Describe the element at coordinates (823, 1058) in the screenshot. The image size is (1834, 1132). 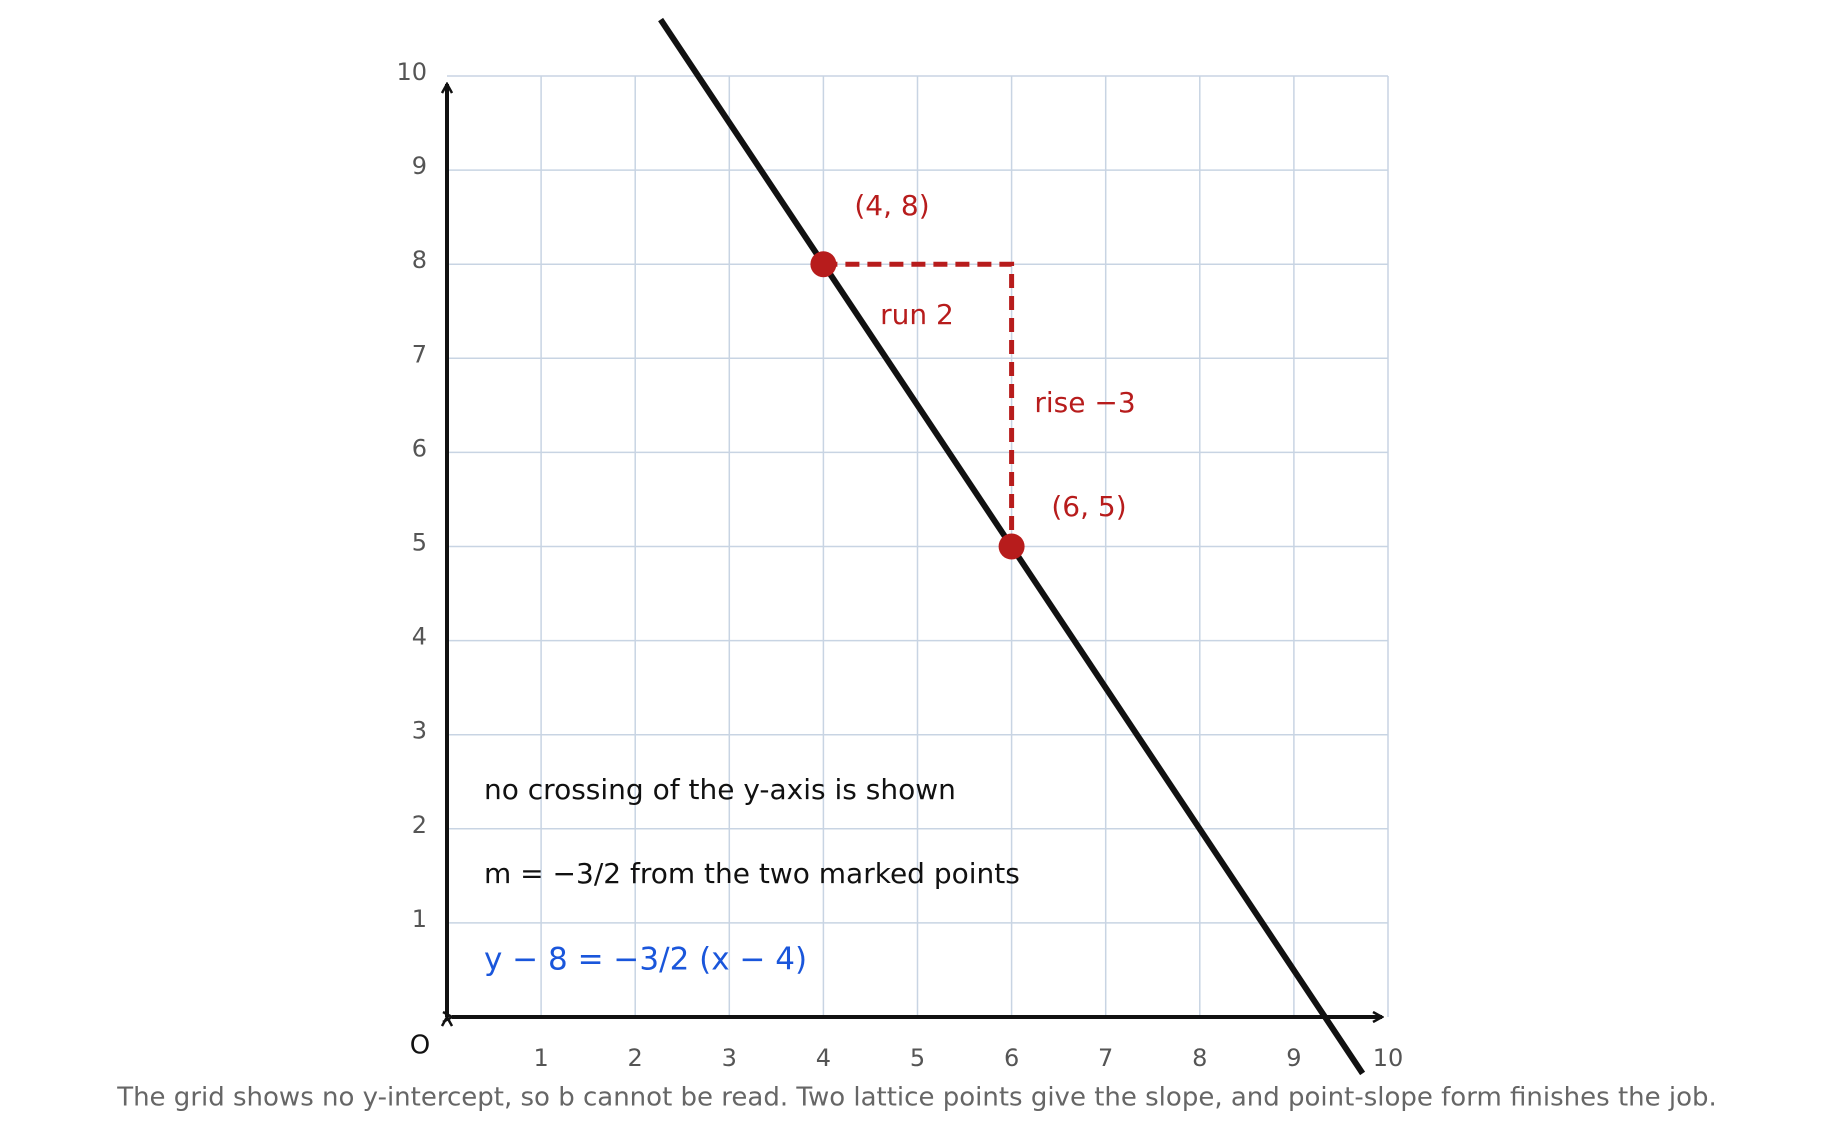
I see `x-tick-label: 4` at that location.